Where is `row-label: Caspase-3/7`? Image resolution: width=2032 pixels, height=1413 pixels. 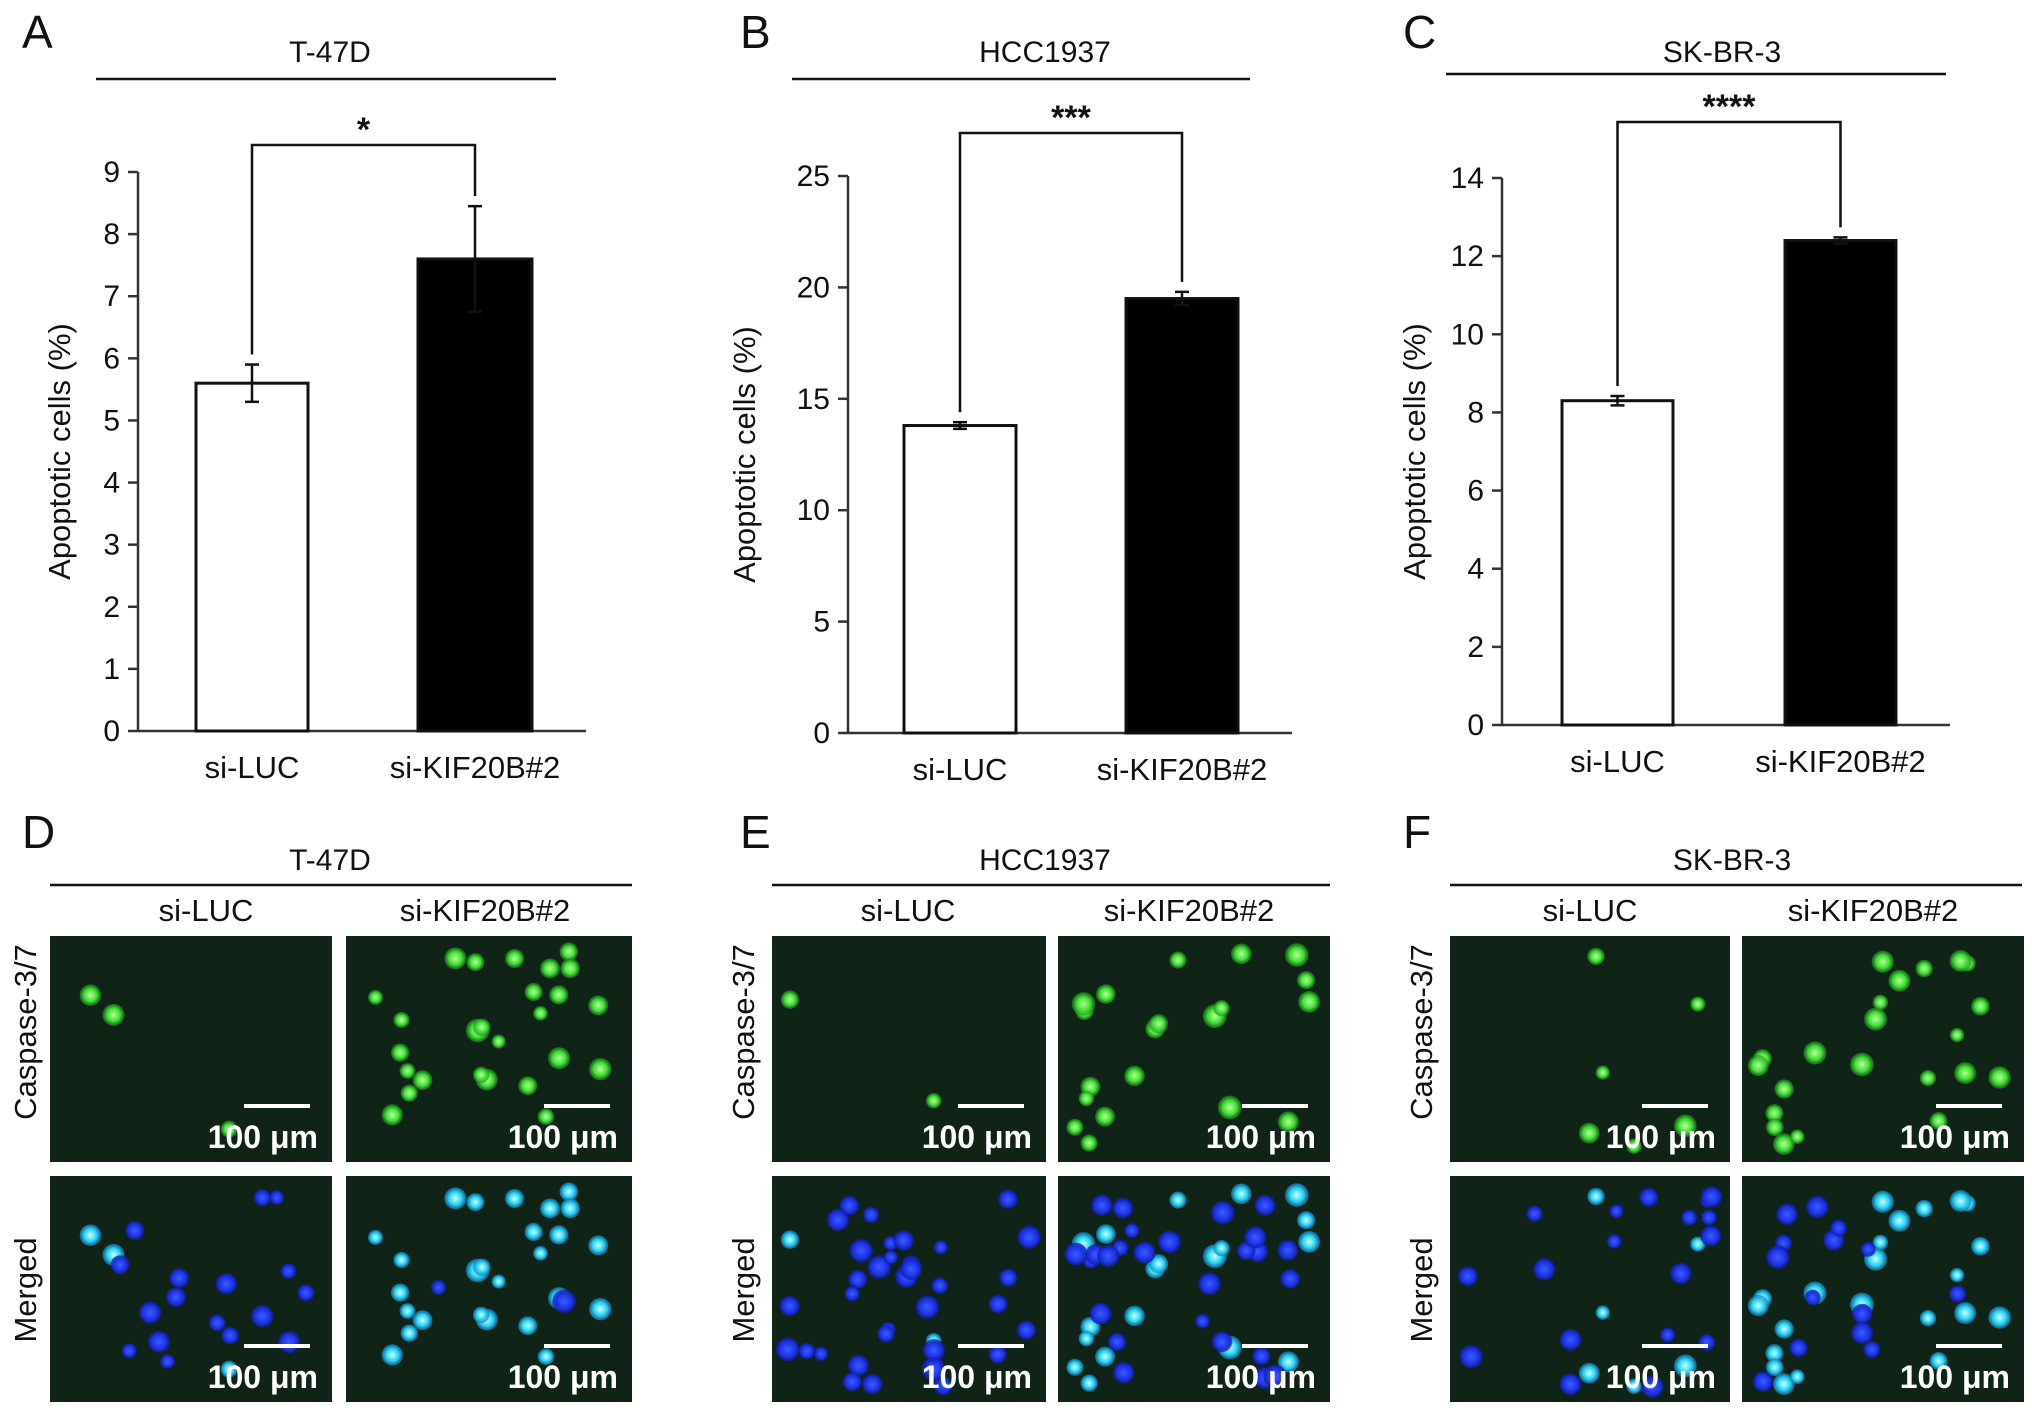 row-label: Caspase-3/7 is located at coordinates (1421, 1032).